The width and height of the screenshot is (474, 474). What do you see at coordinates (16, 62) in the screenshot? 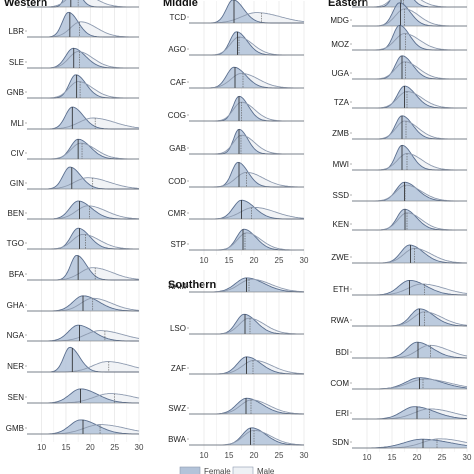
I see `country-label: SLE` at bounding box center [16, 62].